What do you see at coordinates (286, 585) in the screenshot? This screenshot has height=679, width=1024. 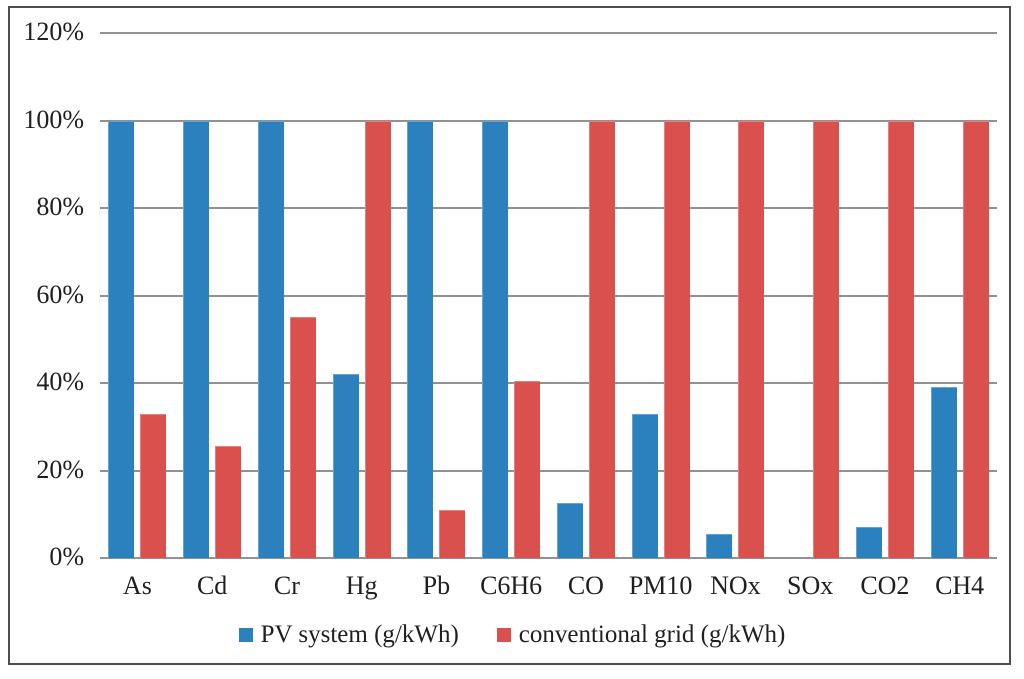 I see `x-tick-label-Cr: Cr` at bounding box center [286, 585].